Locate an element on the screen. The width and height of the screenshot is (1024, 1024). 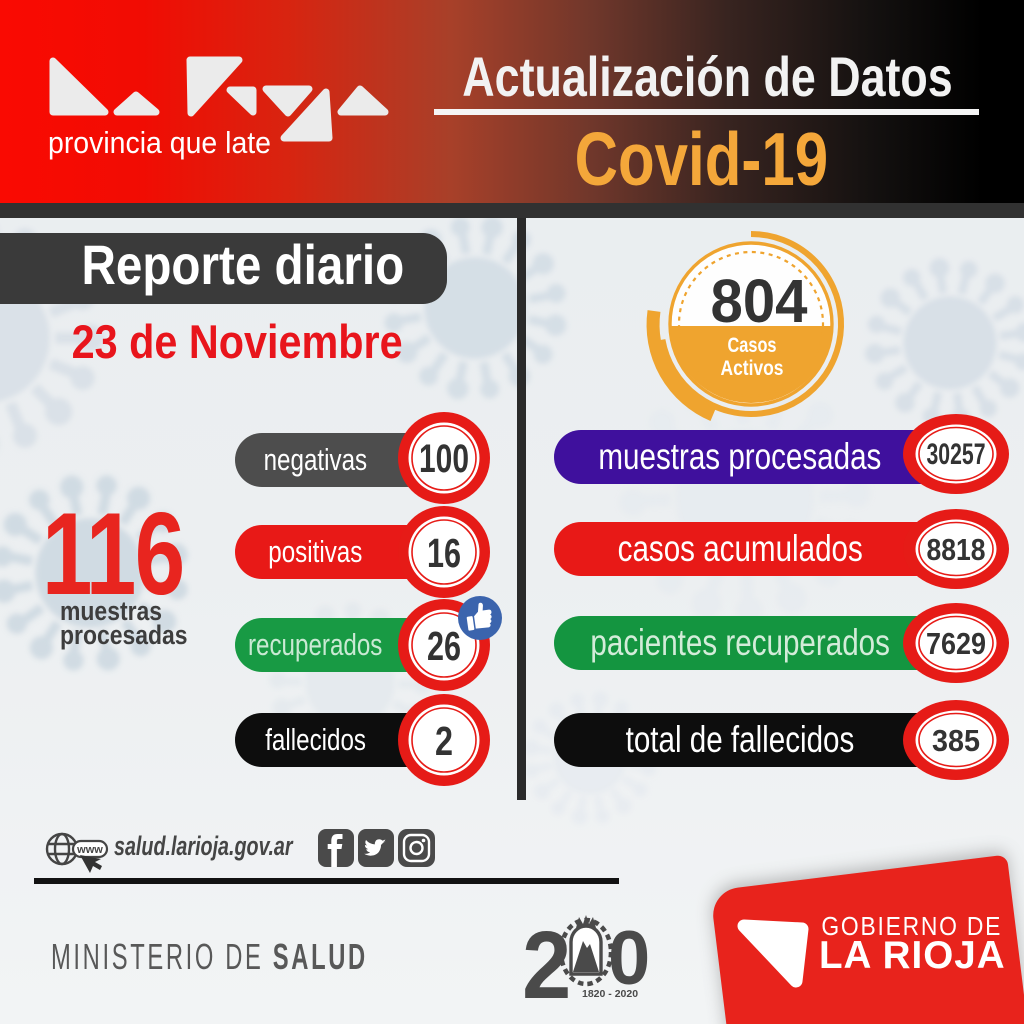
svg-text: provincia que late is located at coordinates (159, 142).